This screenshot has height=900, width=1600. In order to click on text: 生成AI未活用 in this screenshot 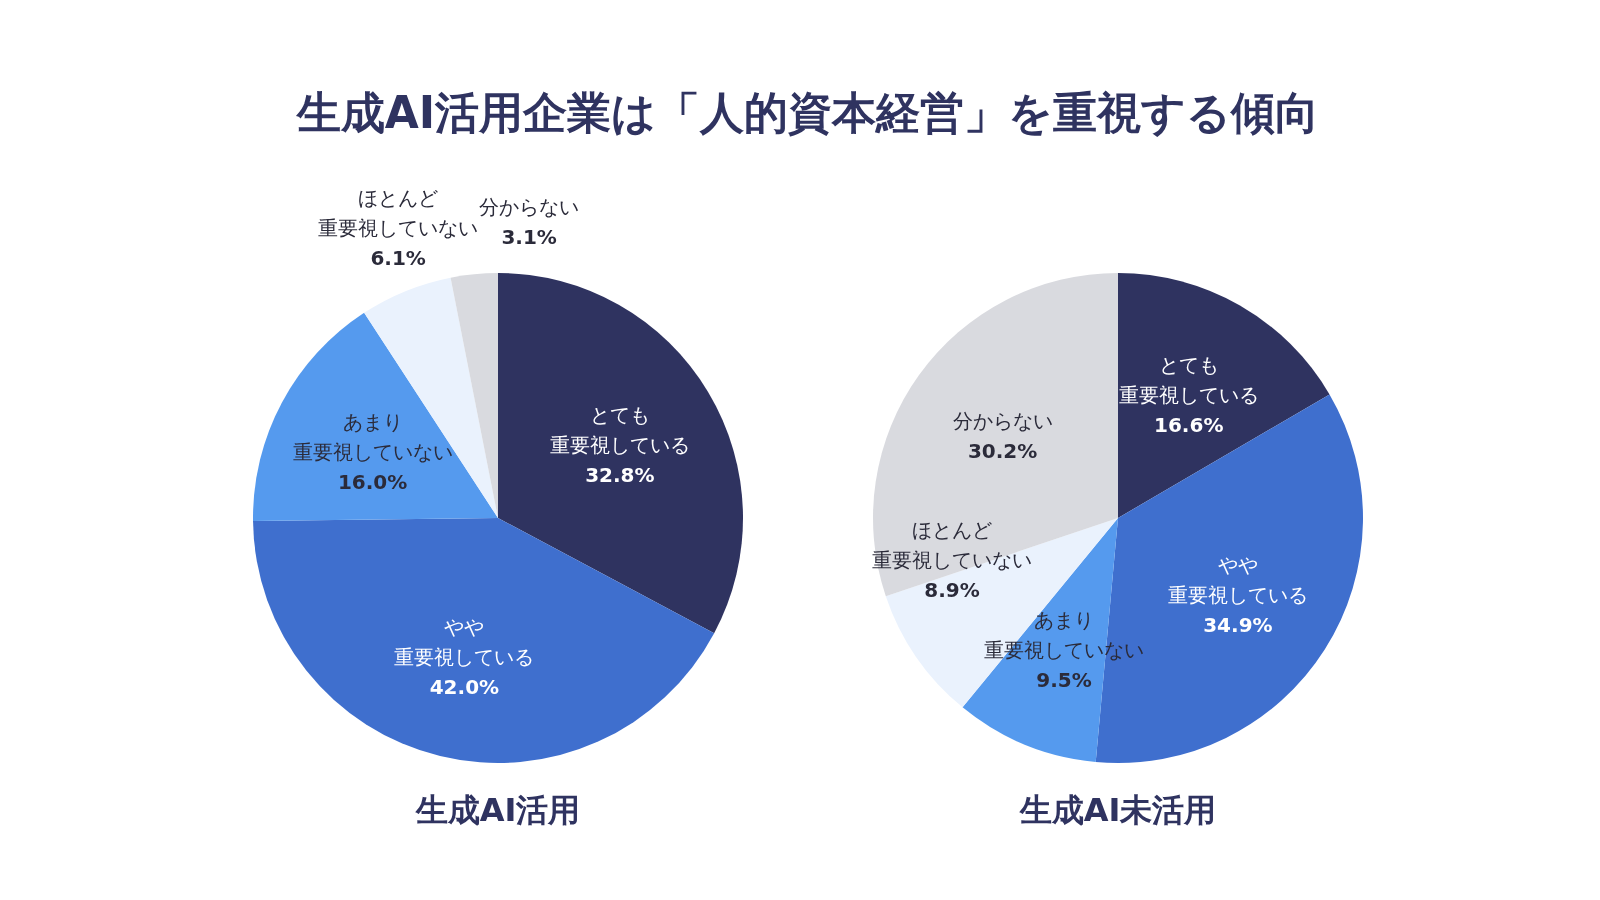, I will do `click(1117, 810)`.